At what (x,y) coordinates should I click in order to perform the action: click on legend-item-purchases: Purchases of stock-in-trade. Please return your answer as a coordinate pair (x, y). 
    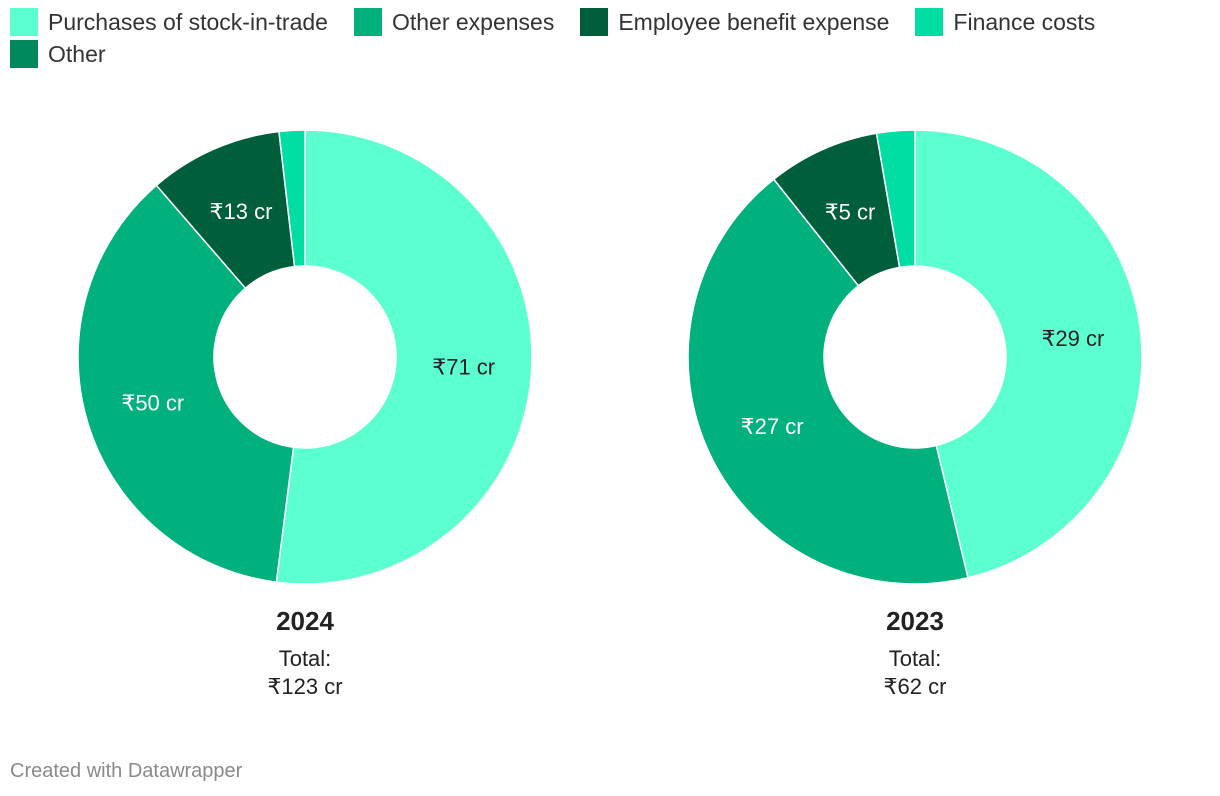
    Looking at the image, I should click on (169, 22).